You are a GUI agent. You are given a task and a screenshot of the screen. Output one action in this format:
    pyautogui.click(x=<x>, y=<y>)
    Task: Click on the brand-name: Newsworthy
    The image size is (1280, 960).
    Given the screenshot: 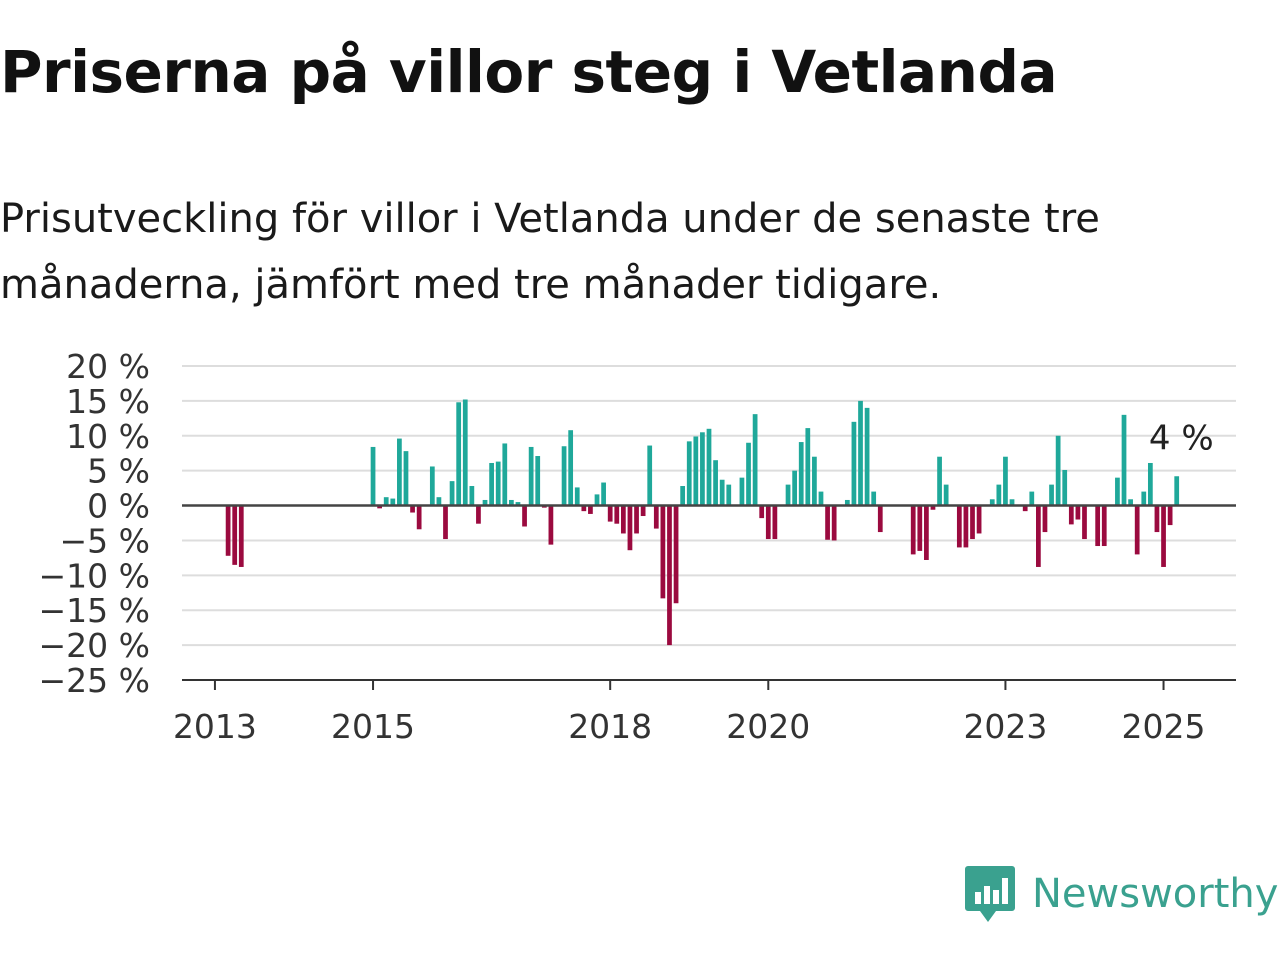 What is the action you would take?
    pyautogui.click(x=1155, y=894)
    